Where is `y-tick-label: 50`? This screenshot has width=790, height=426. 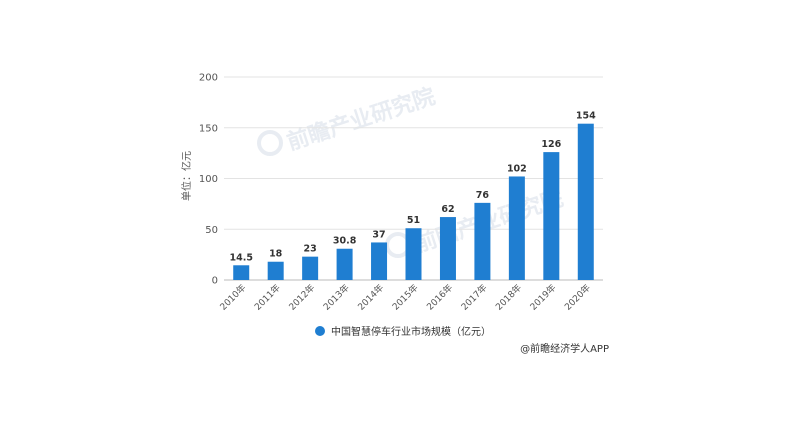 y-tick-label: 50 is located at coordinates (211, 230).